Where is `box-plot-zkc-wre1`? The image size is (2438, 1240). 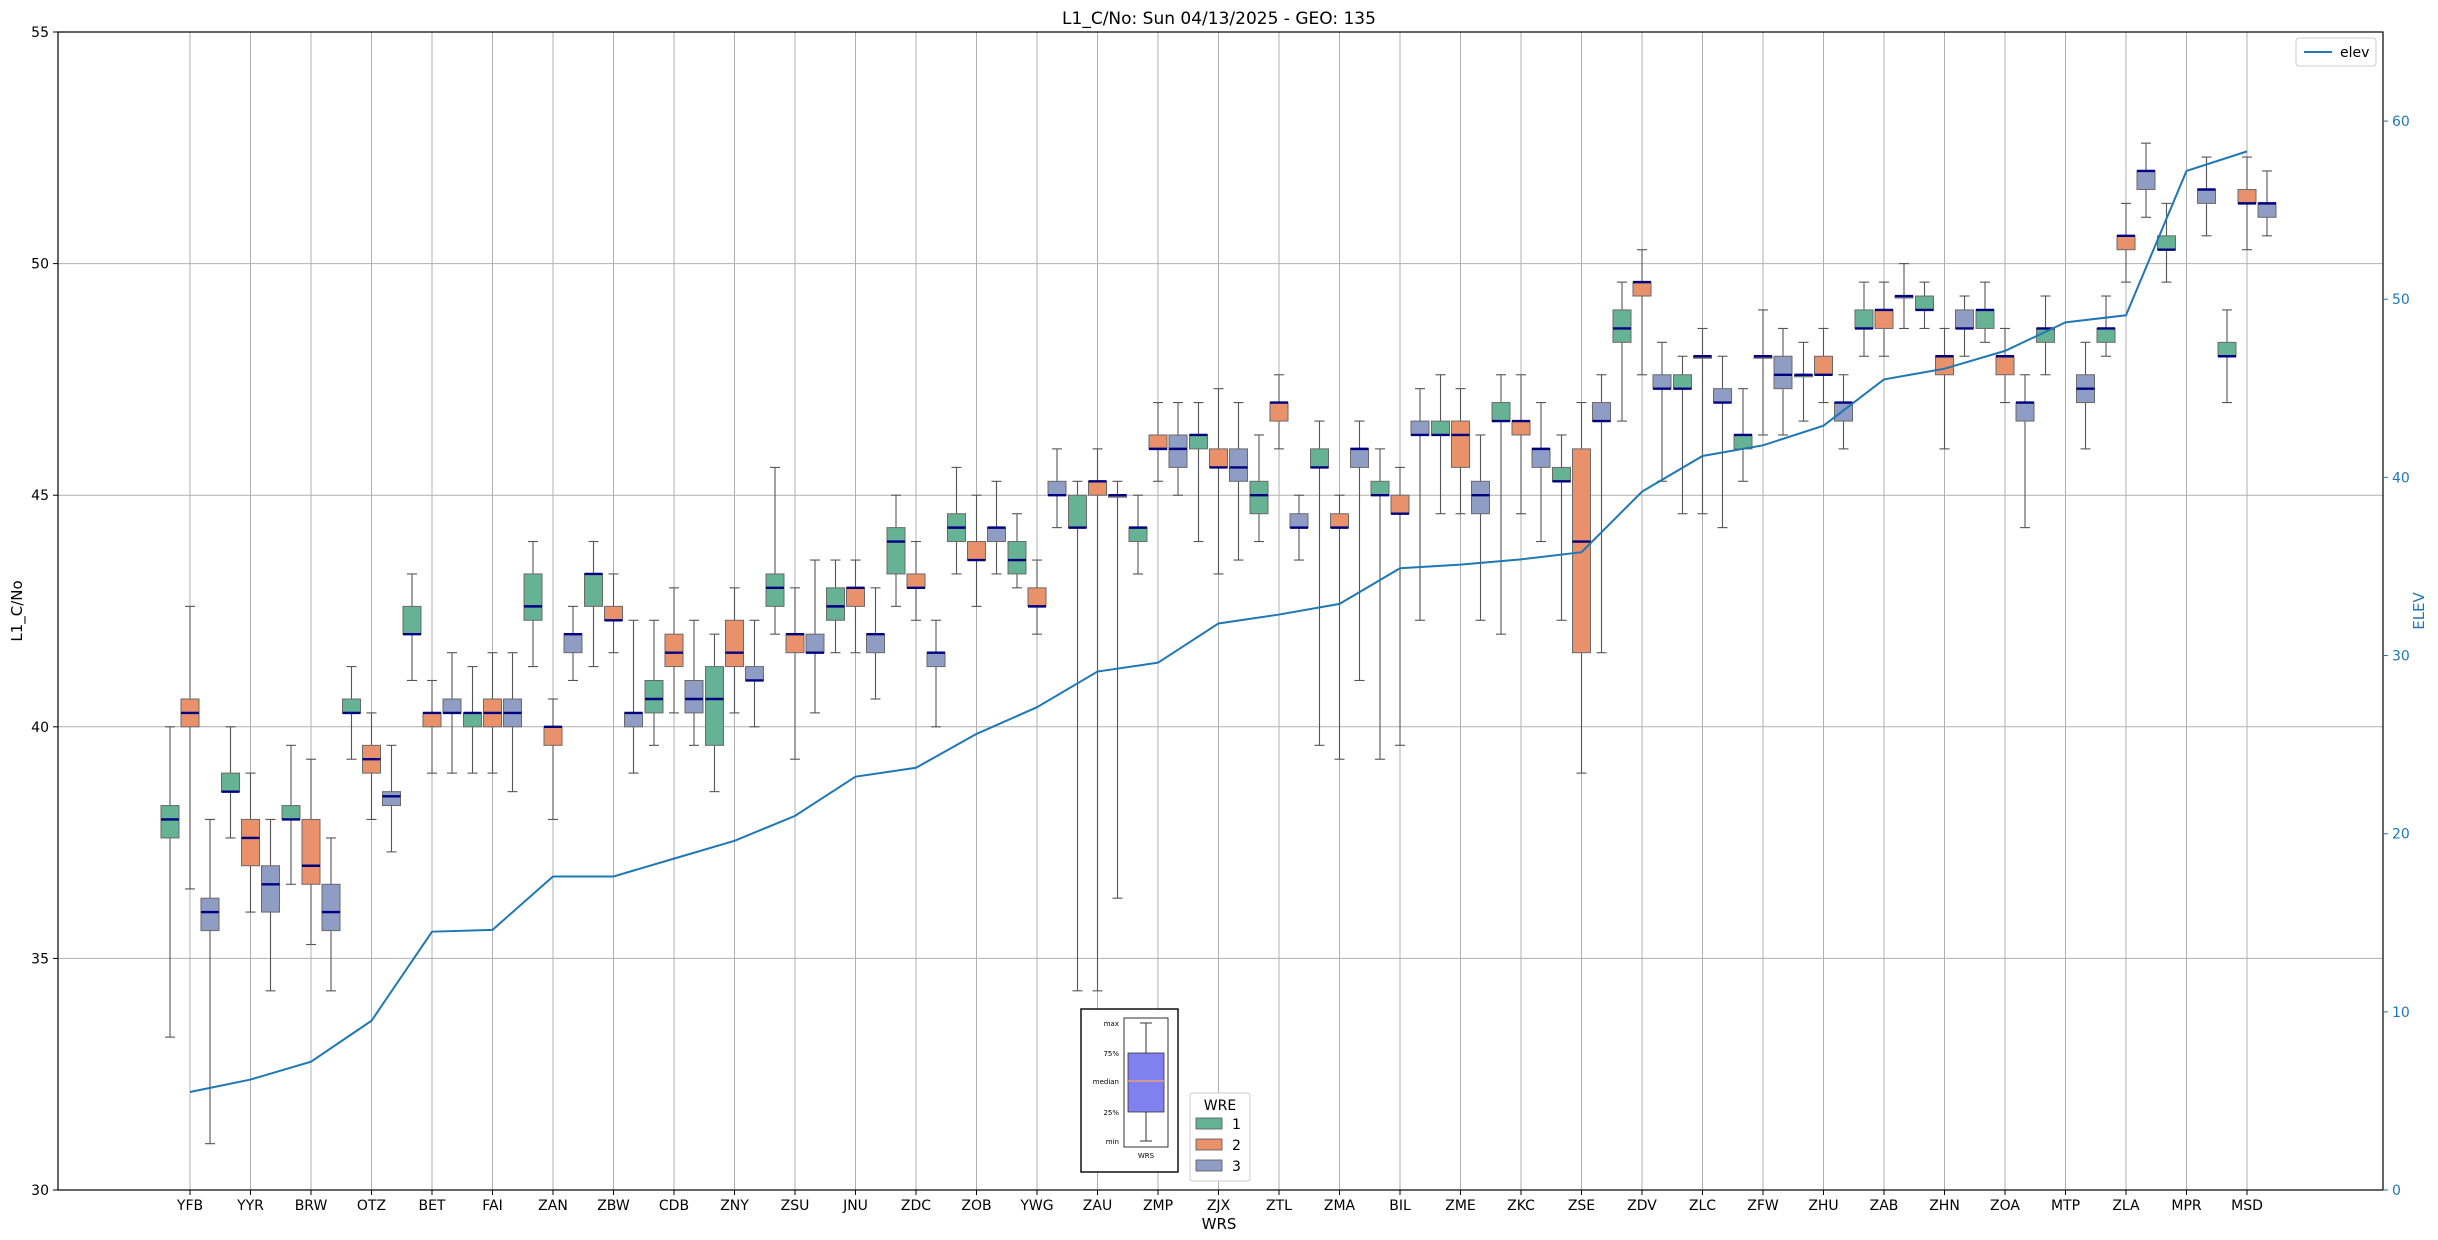 box-plot-zkc-wre1 is located at coordinates (1501, 504).